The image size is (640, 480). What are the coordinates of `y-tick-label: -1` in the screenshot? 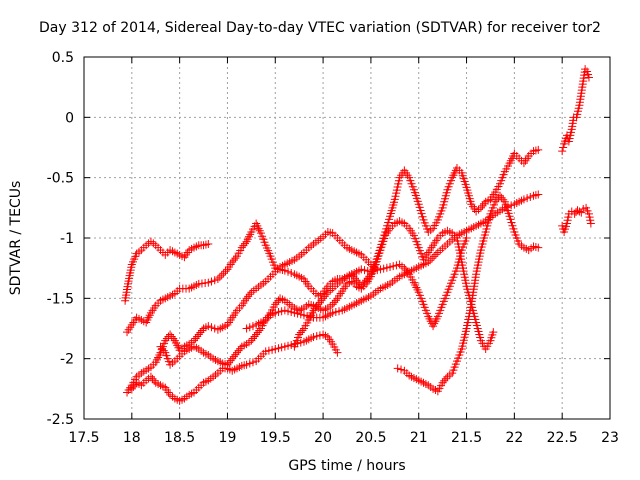 It's located at (67, 239).